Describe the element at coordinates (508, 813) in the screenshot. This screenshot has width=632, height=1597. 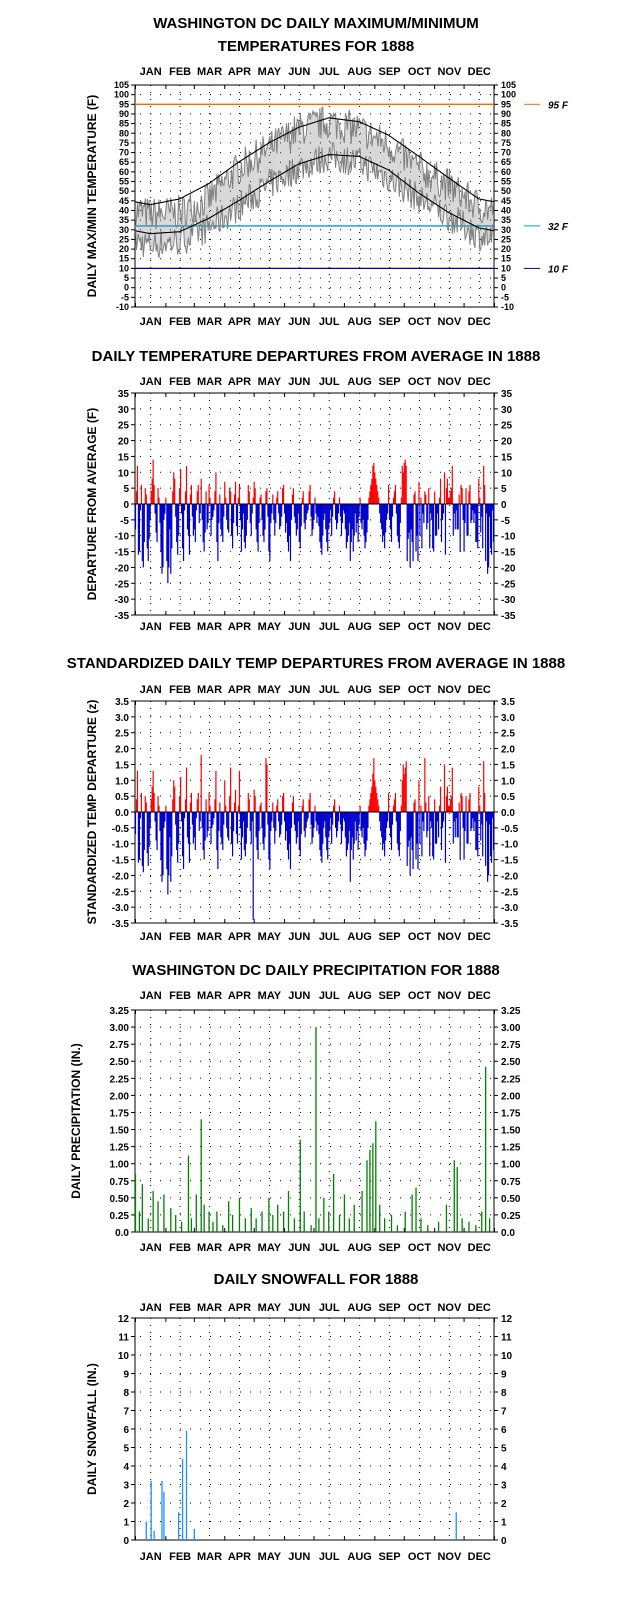
I see `y-tick-label-right: 0.0` at that location.